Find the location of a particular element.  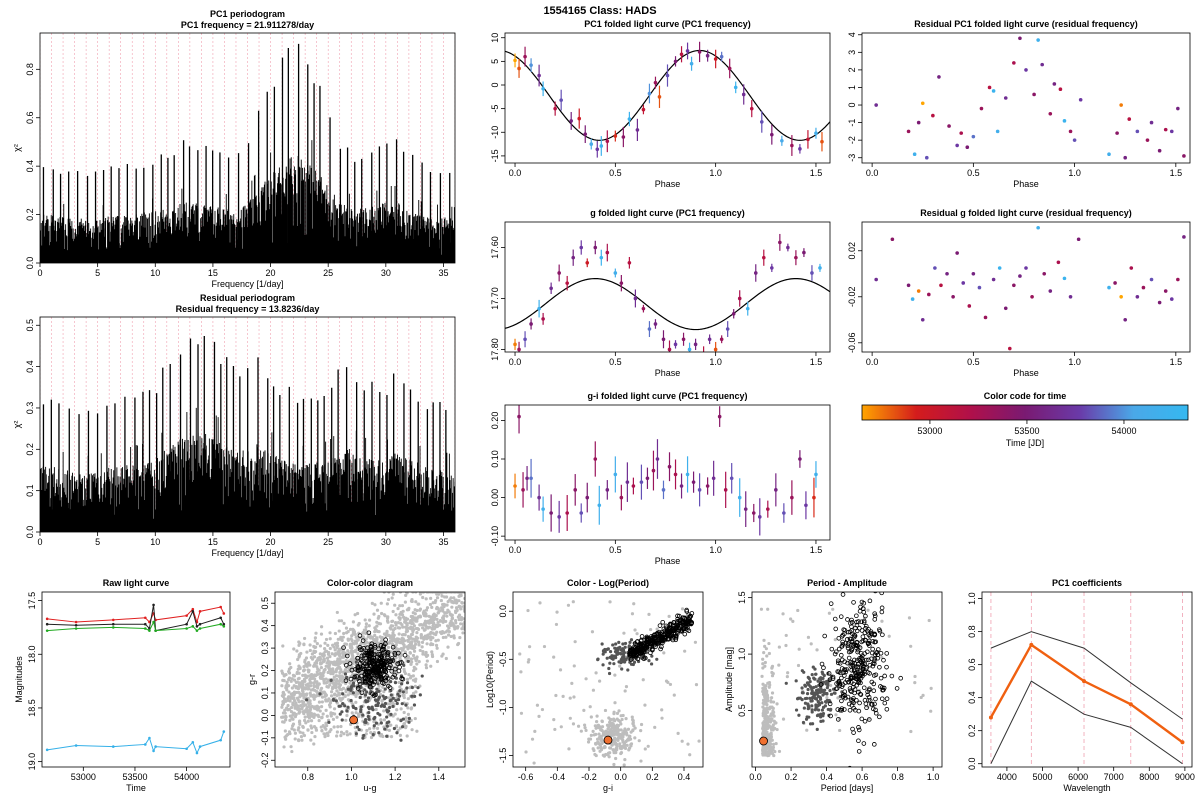

time-colorbar-title: Color code for time is located at coordinates (1025, 396).